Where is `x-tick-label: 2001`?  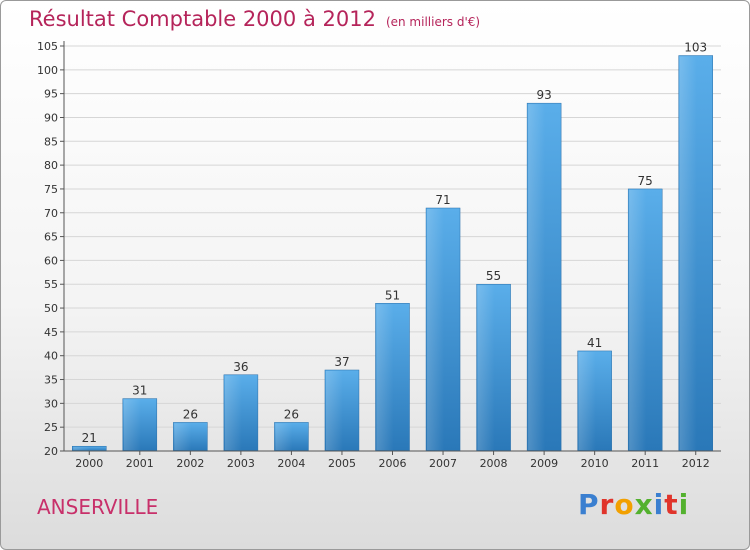 x-tick-label: 2001 is located at coordinates (140, 463).